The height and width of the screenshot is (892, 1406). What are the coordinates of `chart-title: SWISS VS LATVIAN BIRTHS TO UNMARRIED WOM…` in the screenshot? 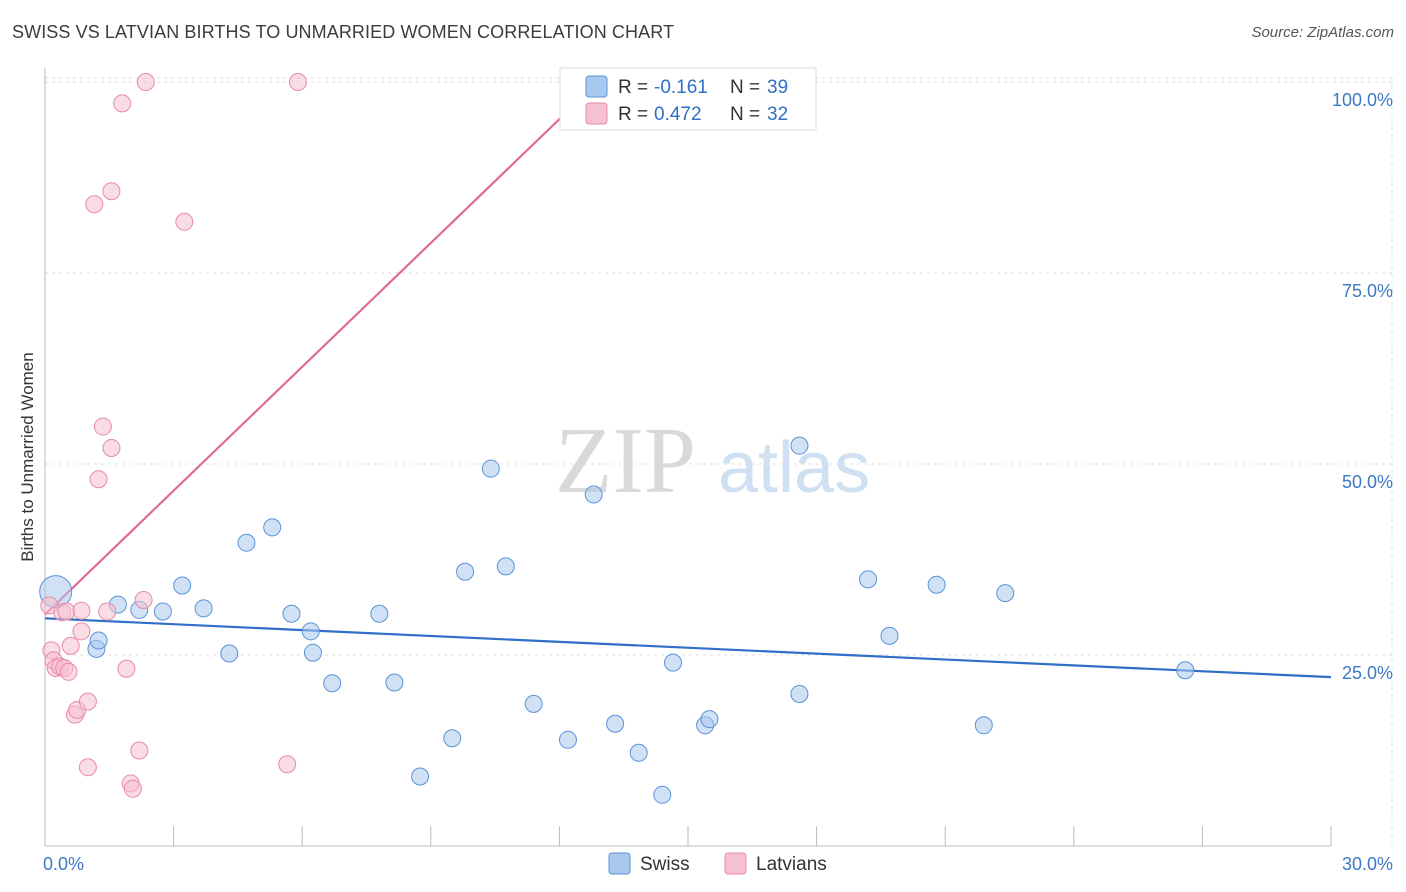 It's located at (343, 32).